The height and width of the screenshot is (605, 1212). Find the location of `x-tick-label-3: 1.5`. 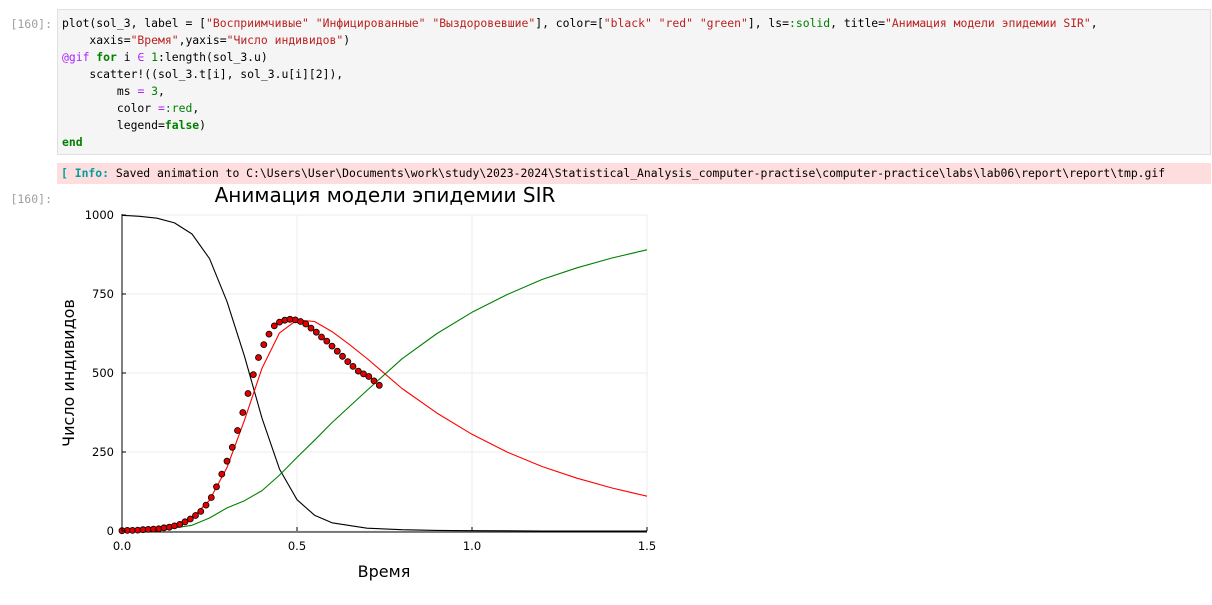

x-tick-label-3: 1.5 is located at coordinates (647, 546).